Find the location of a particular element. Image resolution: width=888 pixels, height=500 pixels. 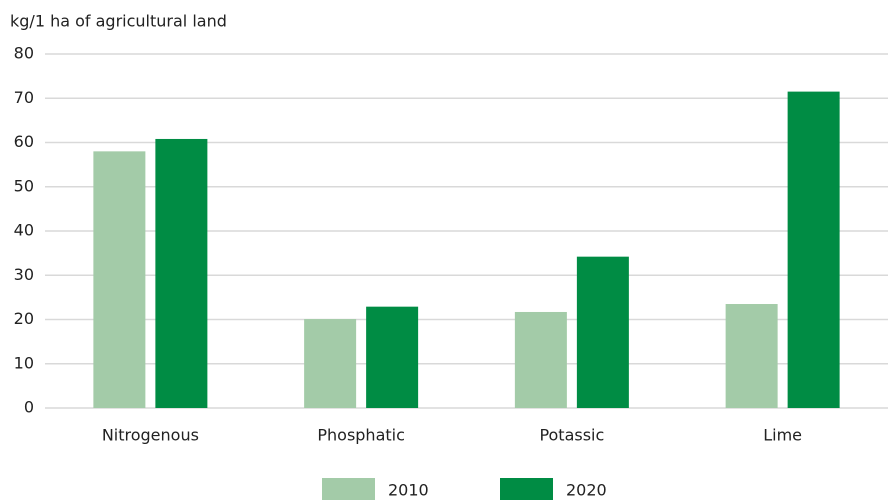

y-tick-label: 0 is located at coordinates (29, 407).